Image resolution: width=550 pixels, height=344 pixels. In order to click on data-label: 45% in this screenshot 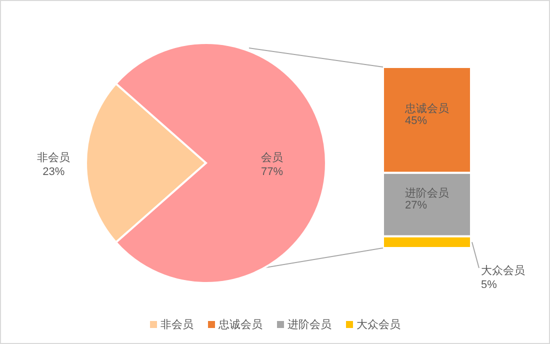, I will do `click(416, 120)`.